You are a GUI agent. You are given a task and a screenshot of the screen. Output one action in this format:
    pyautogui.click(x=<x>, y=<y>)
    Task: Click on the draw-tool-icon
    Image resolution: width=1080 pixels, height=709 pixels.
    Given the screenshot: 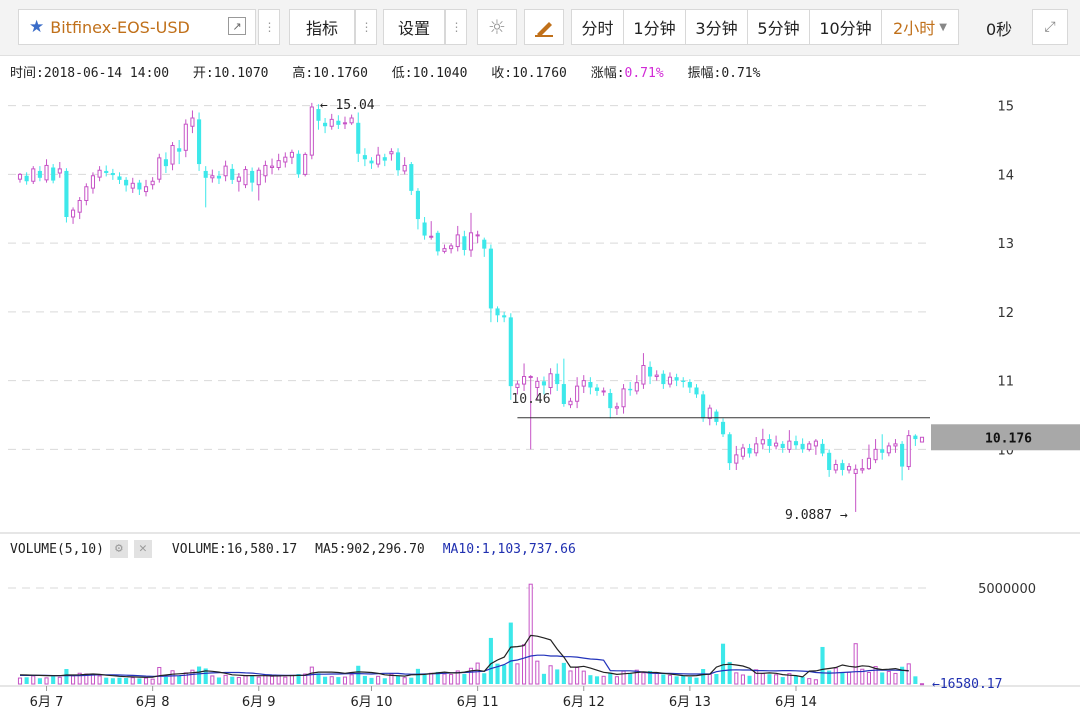 What is the action you would take?
    pyautogui.click(x=544, y=27)
    